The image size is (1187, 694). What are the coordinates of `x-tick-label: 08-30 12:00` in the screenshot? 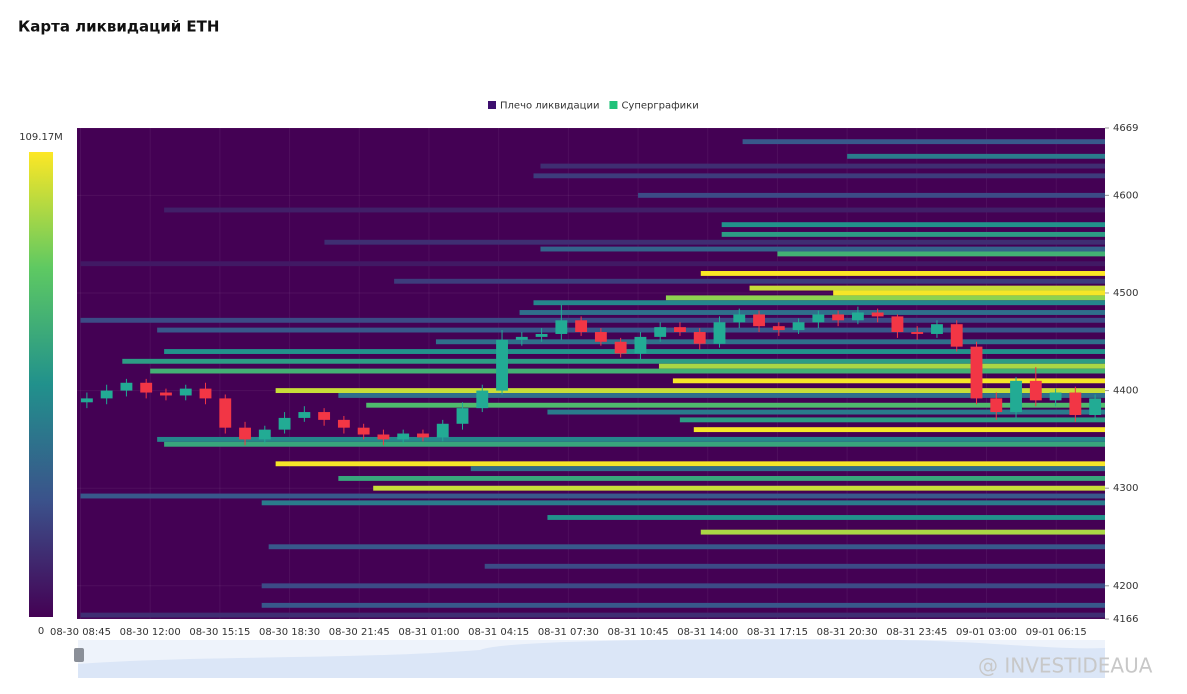 It's located at (150, 632).